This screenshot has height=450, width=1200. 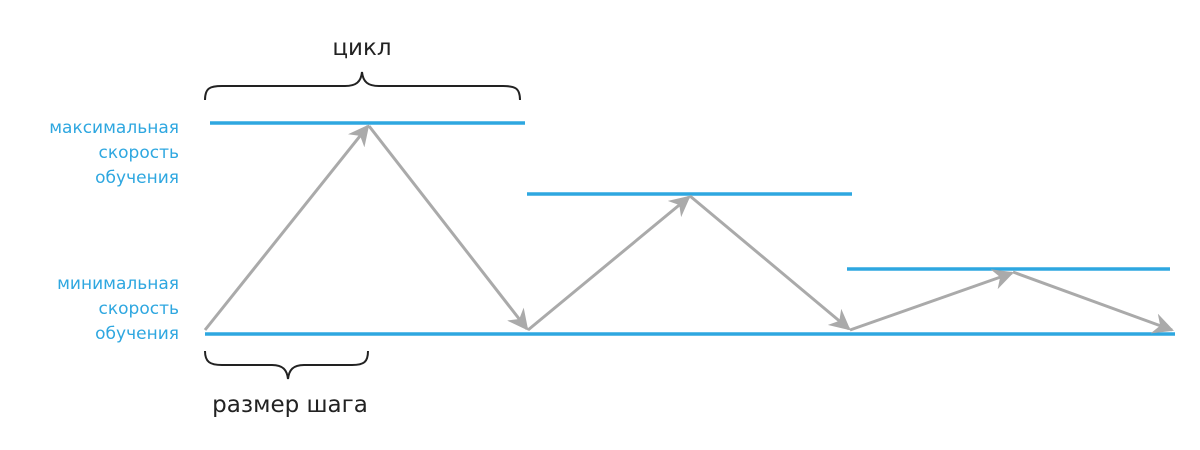 I want to click on step-size-label: размер шага, so click(x=290, y=405).